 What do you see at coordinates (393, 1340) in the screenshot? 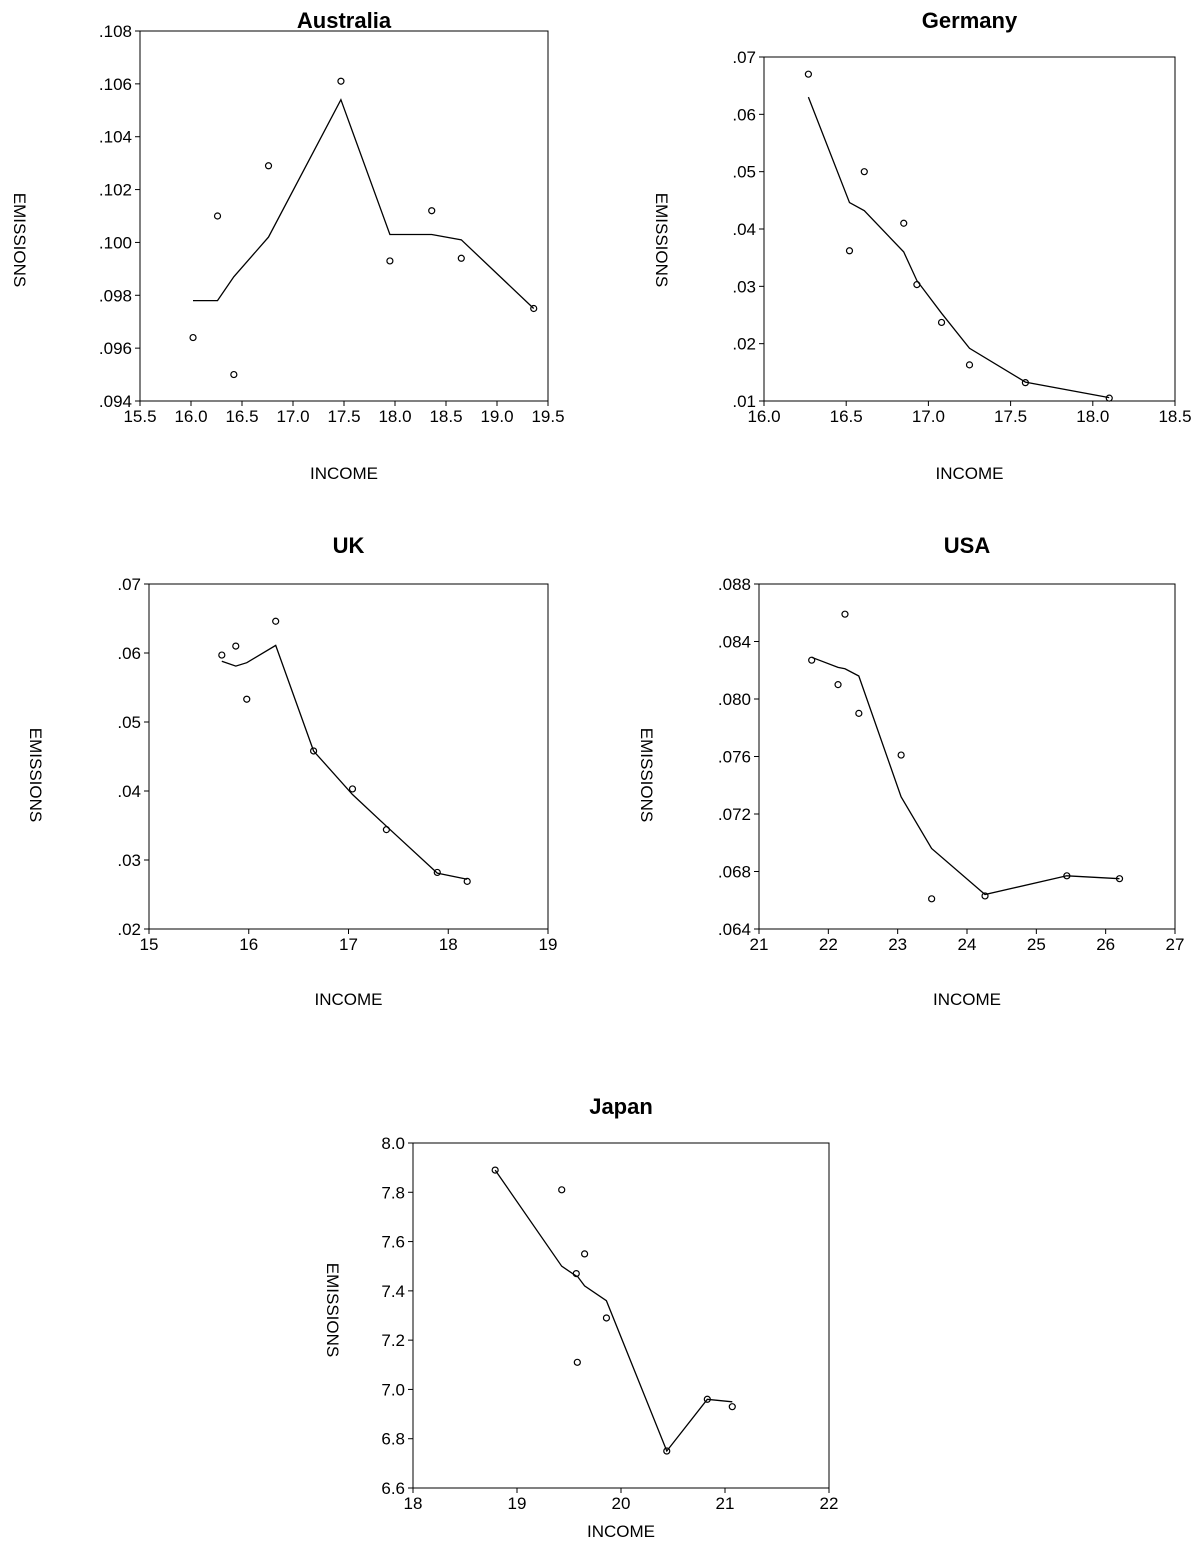
I see `y-tick-label: 7.2` at bounding box center [393, 1340].